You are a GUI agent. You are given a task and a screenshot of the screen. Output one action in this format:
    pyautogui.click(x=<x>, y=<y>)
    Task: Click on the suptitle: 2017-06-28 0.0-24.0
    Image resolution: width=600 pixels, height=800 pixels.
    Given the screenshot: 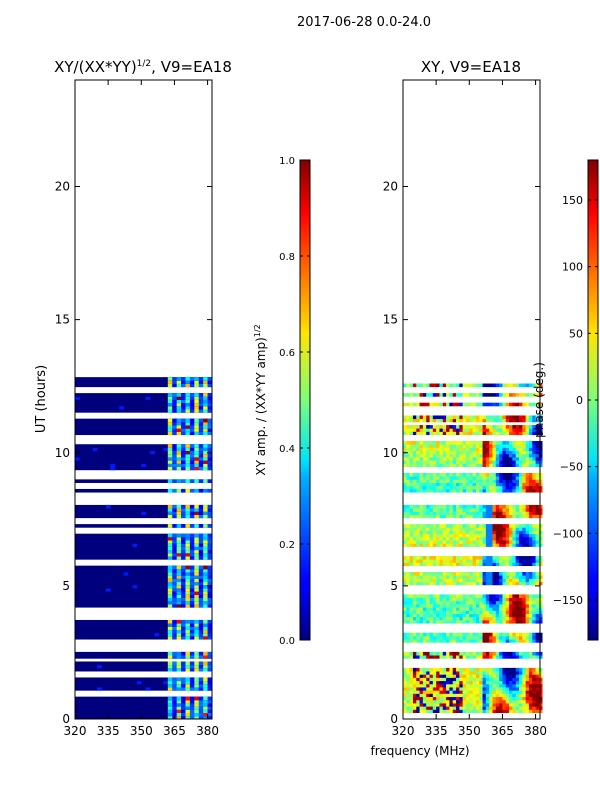 What is the action you would take?
    pyautogui.click(x=364, y=22)
    